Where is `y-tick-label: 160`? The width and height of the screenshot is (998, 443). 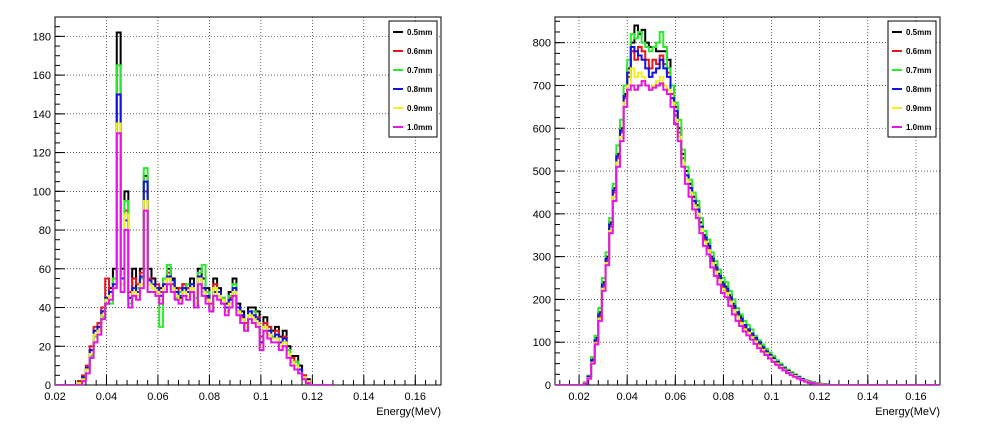 y-tick-label: 160 is located at coordinates (42, 76).